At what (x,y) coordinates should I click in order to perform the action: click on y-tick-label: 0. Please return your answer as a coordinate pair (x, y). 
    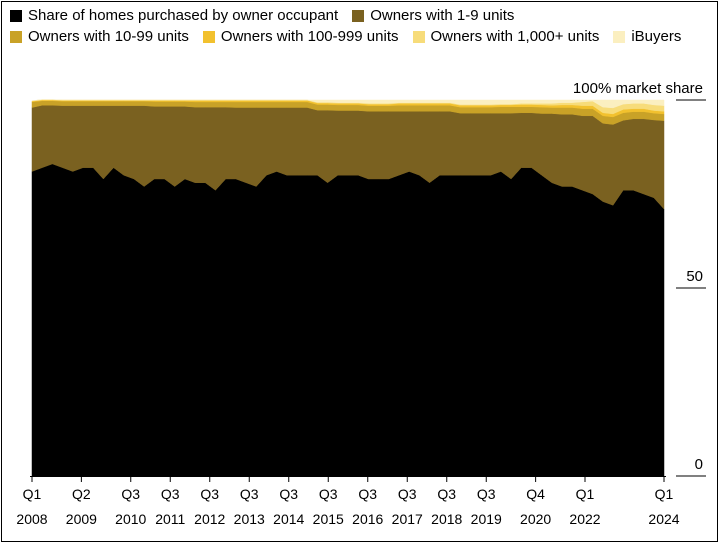
    Looking at the image, I should click on (699, 464).